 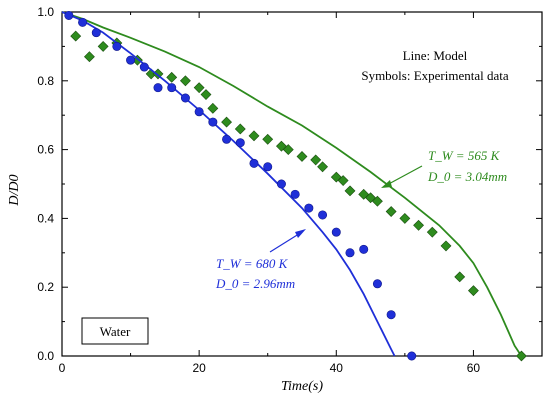 I want to click on fluid-label: Water, so click(x=115, y=331).